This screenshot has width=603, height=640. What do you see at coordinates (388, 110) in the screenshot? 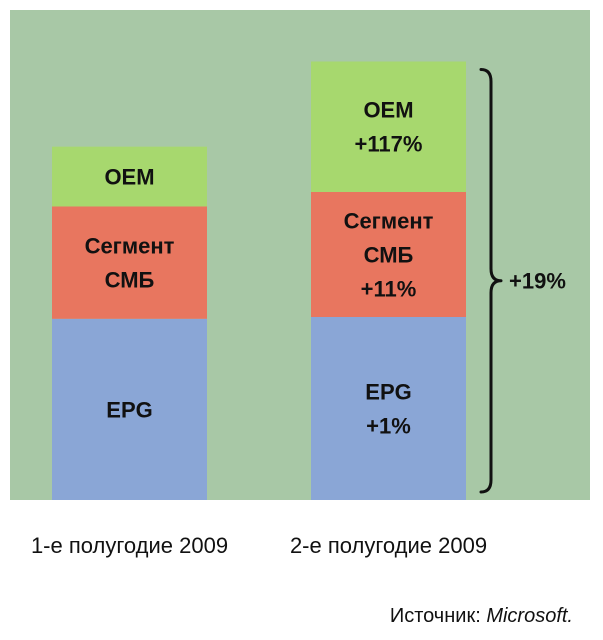
I see `segment-label-h2-2-0: OEM` at bounding box center [388, 110].